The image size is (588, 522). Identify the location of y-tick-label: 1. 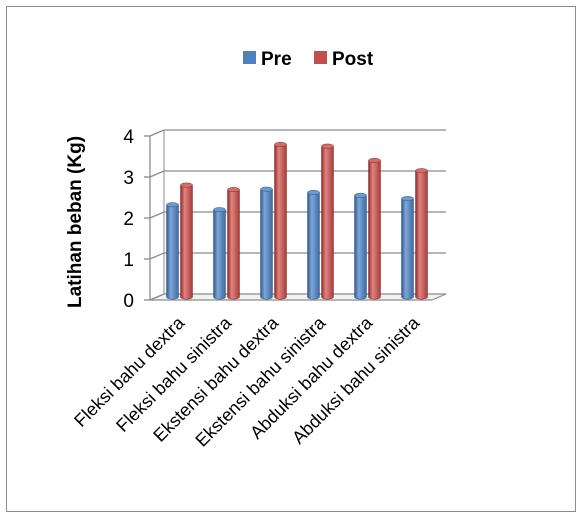
(128, 260).